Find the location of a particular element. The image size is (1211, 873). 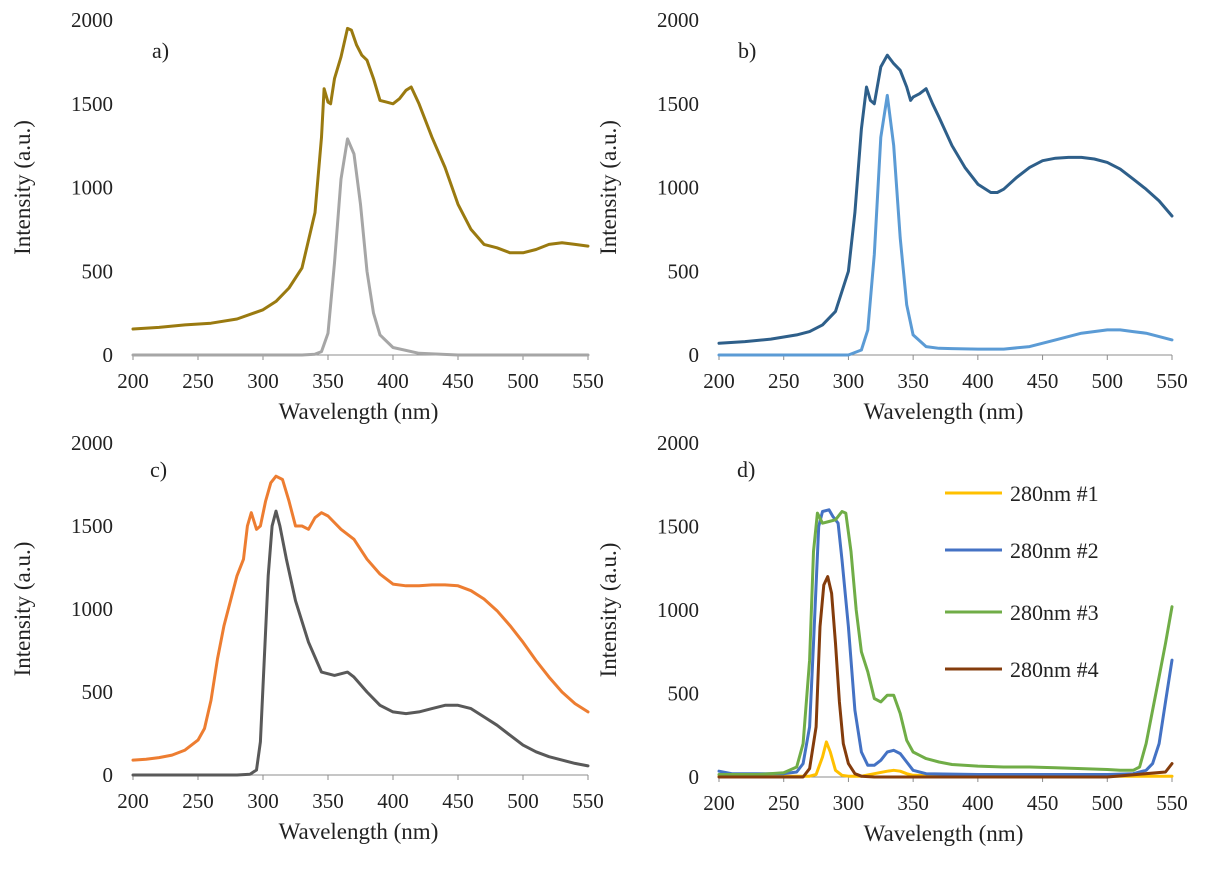

y-axis-title-b: Intensity (a.u.) is located at coordinates (608, 187).